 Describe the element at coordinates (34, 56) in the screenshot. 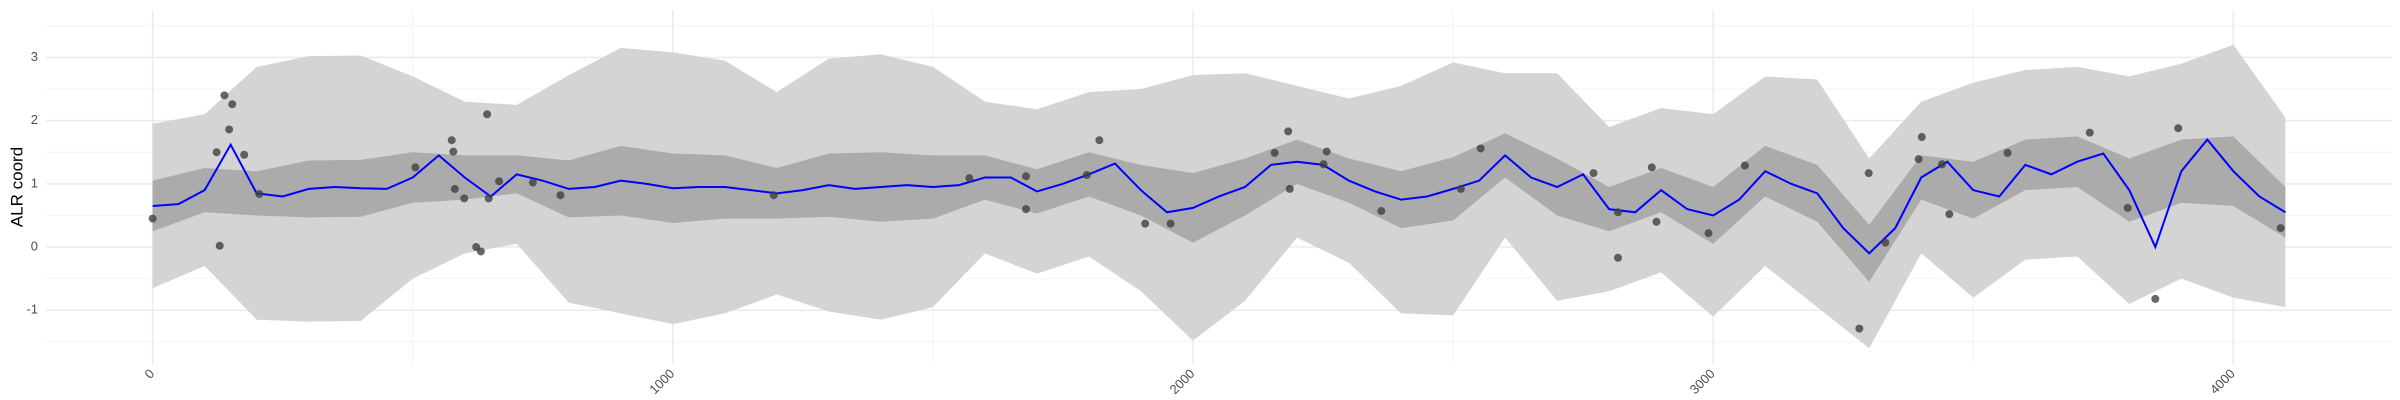

I see `y-tick-label: 3` at that location.